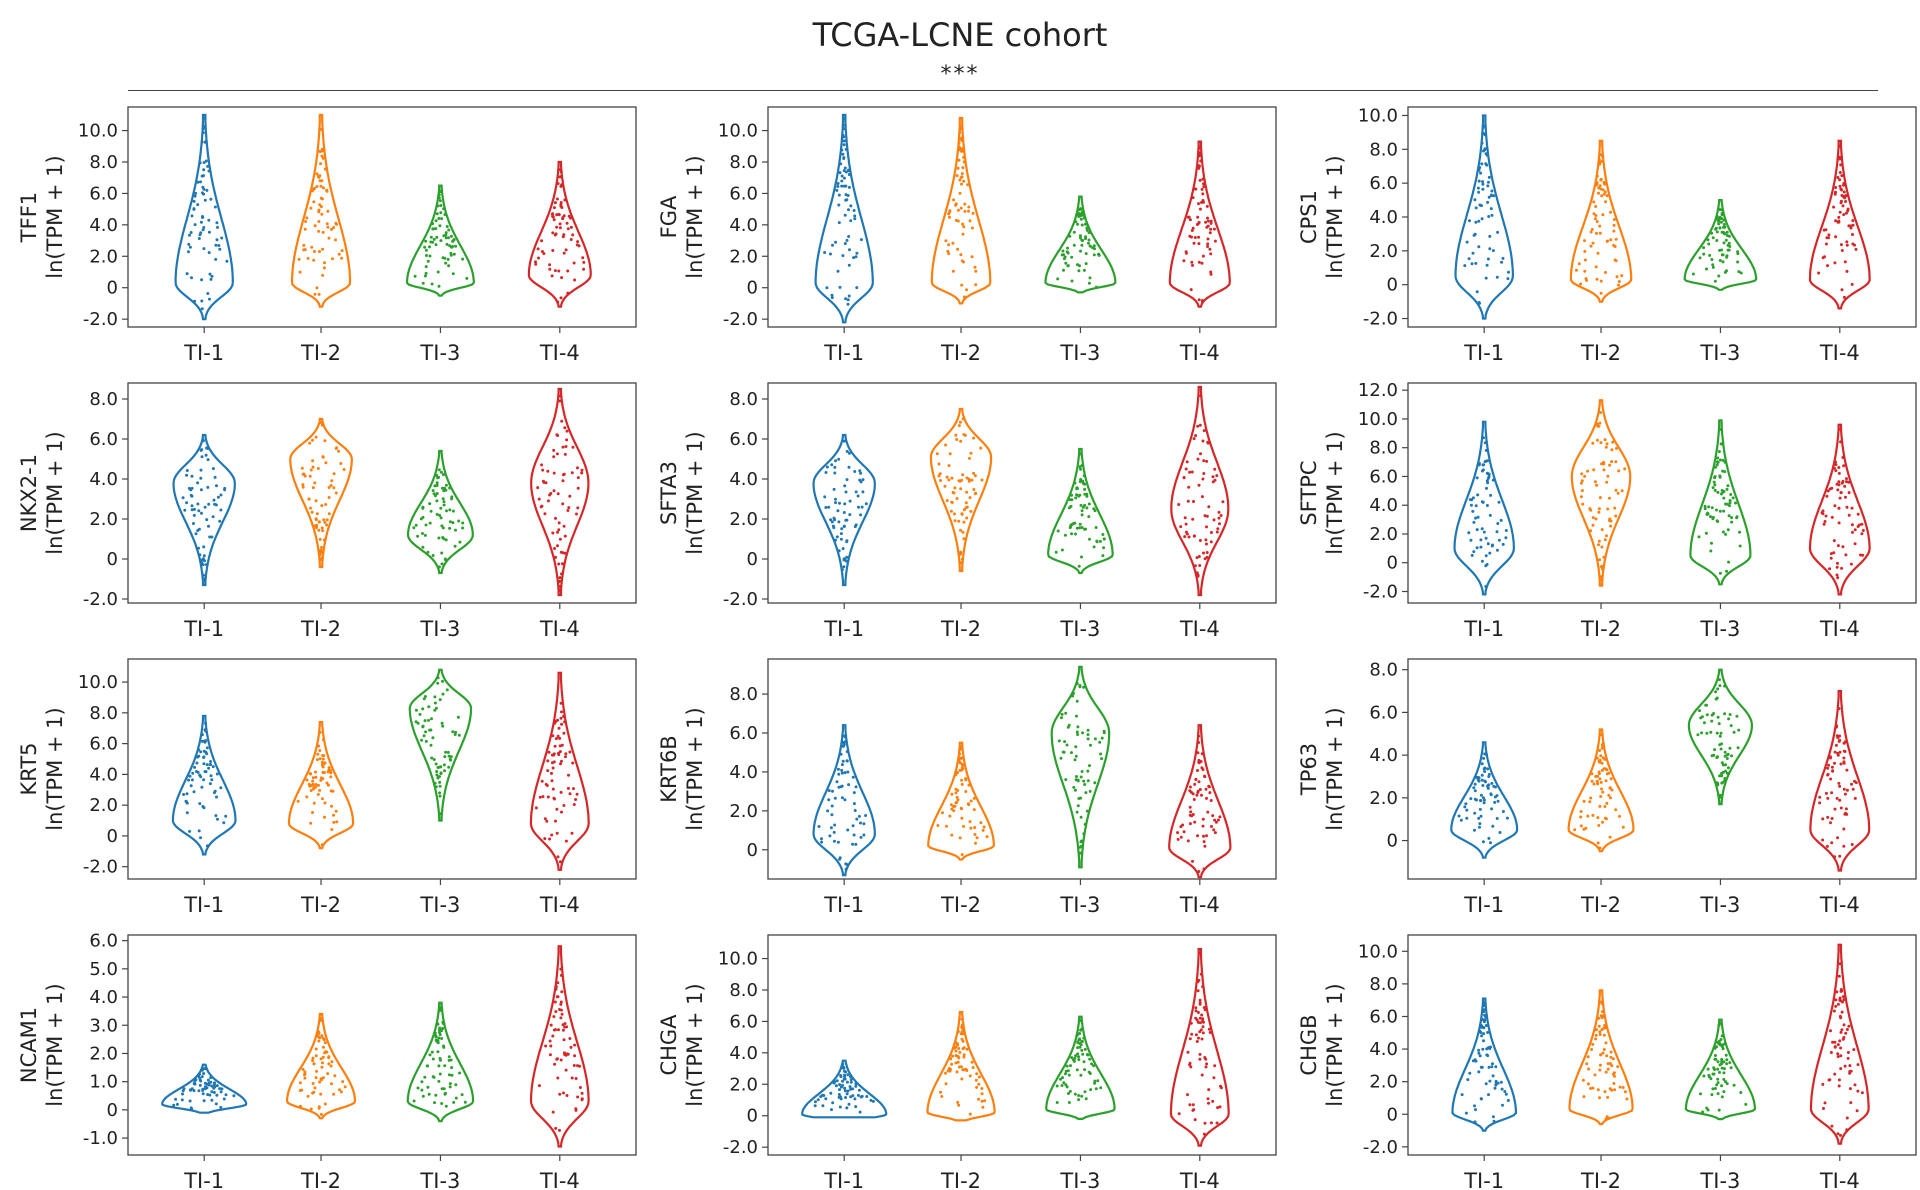 This screenshot has height=1190, width=1920. Describe the element at coordinates (1719, 353) in the screenshot. I see `x-tick-label: TI-3` at that location.